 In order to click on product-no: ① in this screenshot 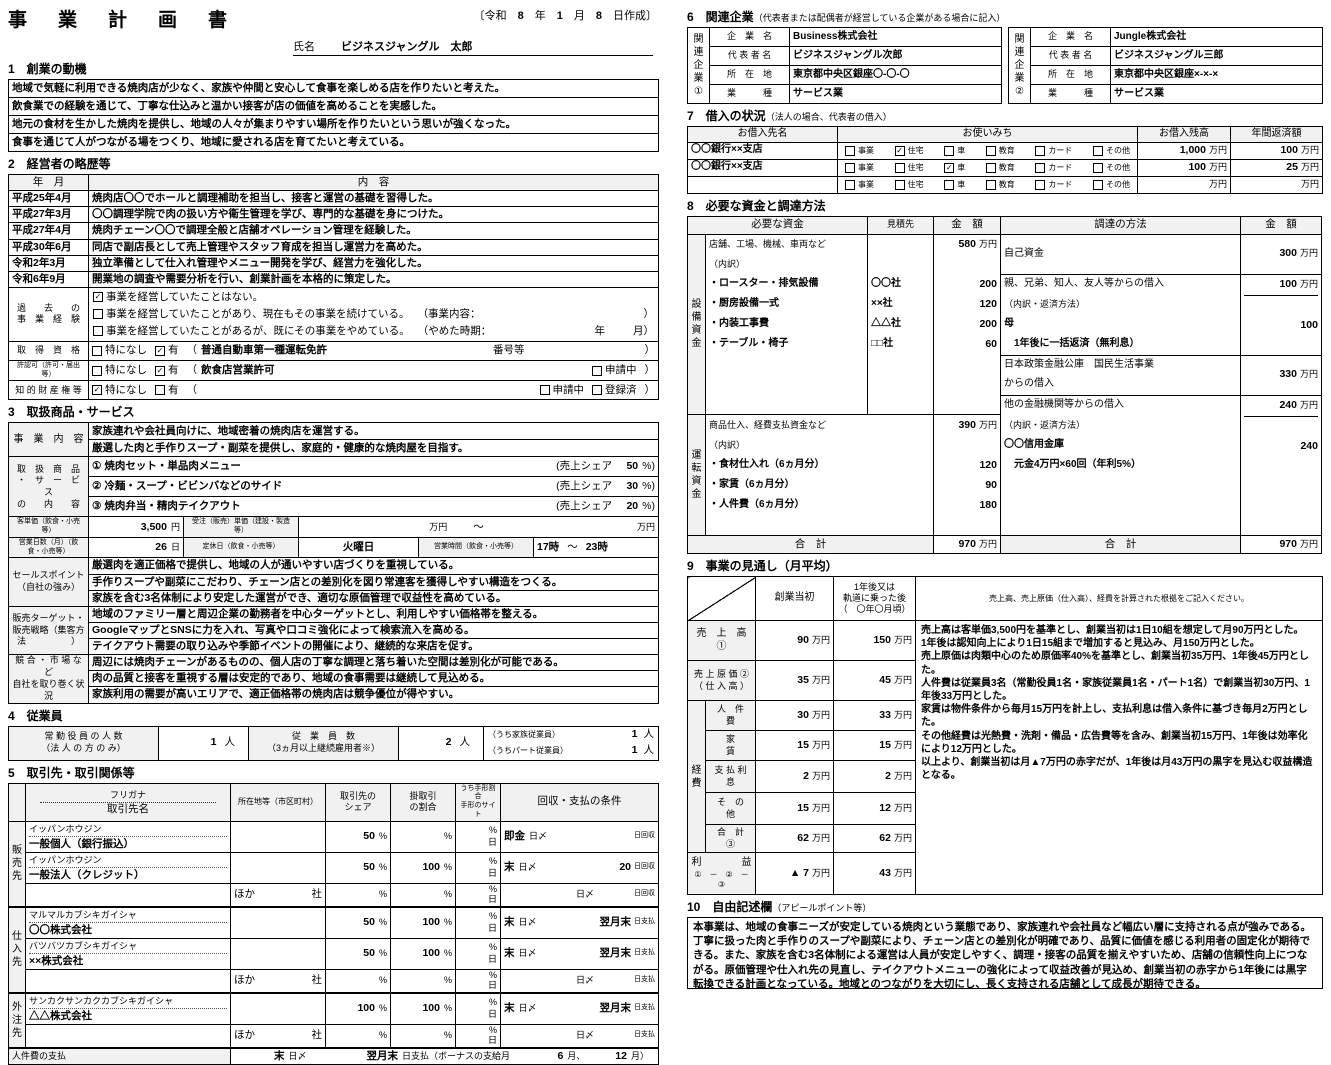, I will do `click(96, 466)`.